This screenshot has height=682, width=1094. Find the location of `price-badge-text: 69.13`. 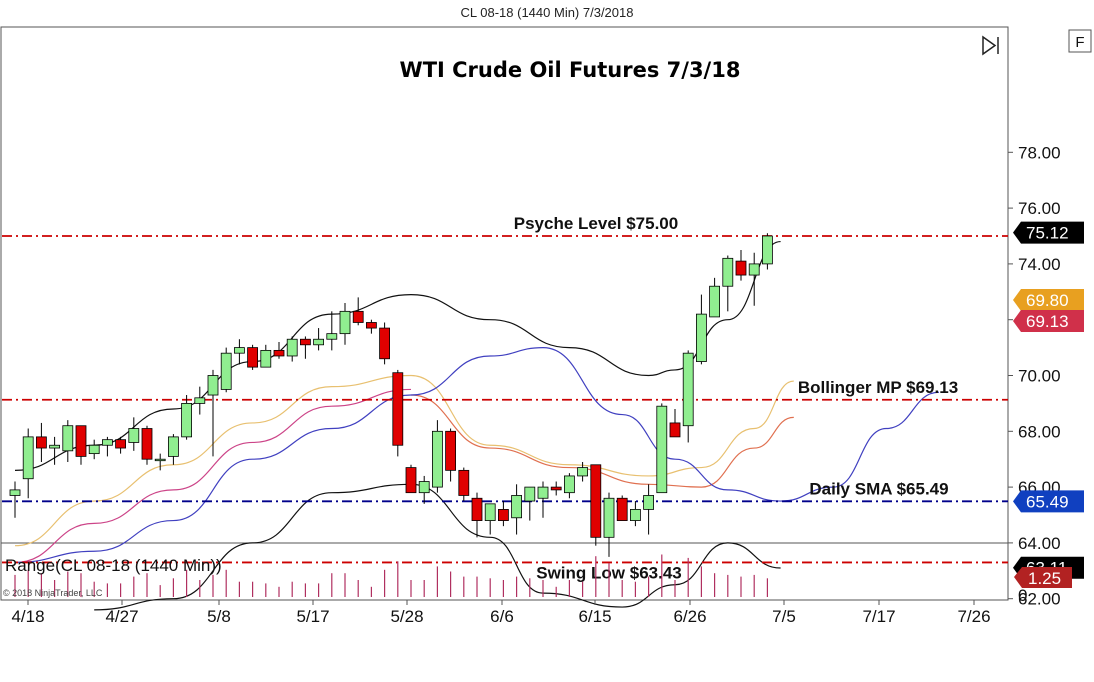

price-badge-text: 69.13 is located at coordinates (1047, 321).